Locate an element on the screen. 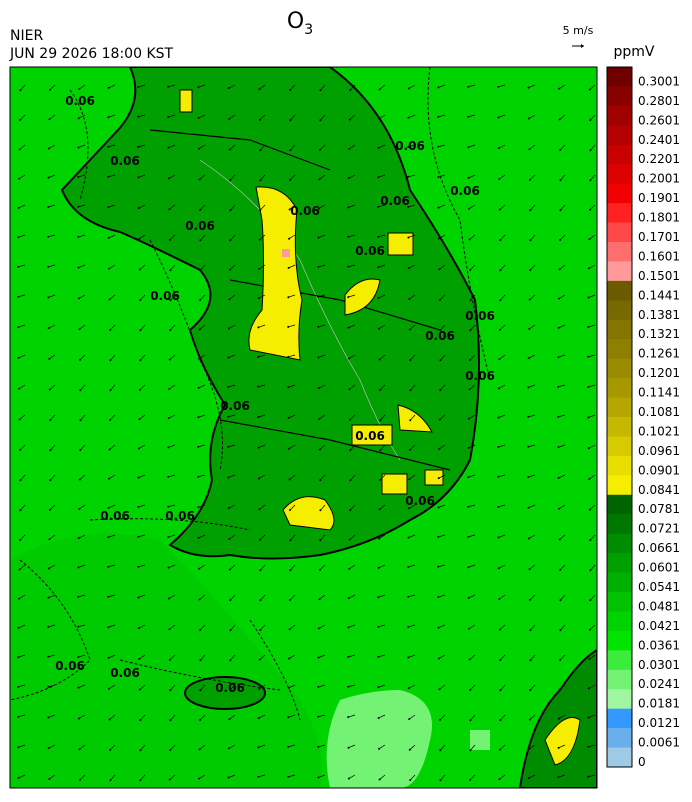 The width and height of the screenshot is (692, 802). colorbar-label: 0.2001 is located at coordinates (659, 179).